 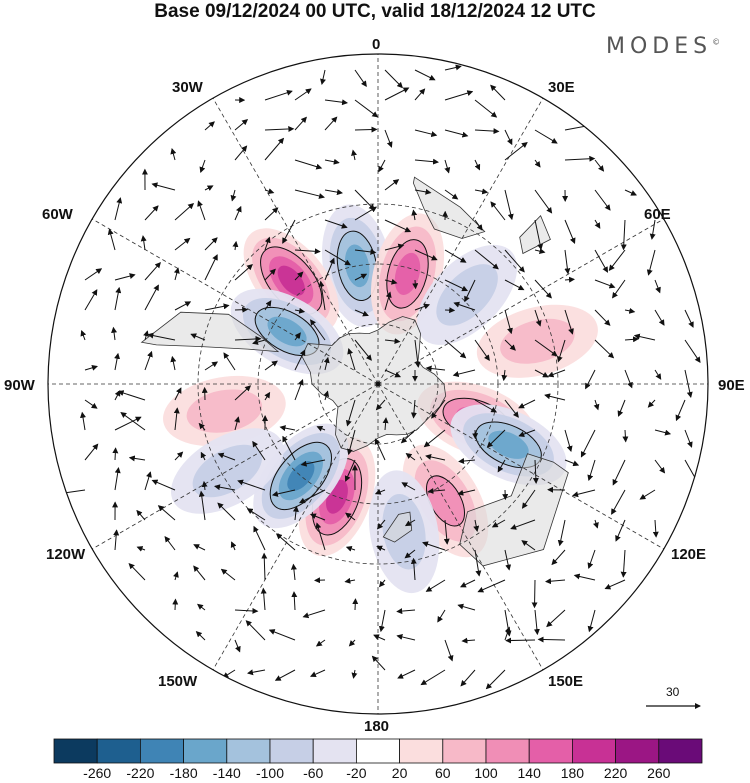 What do you see at coordinates (376, 44) in the screenshot?
I see `lon-label-0: 0` at bounding box center [376, 44].